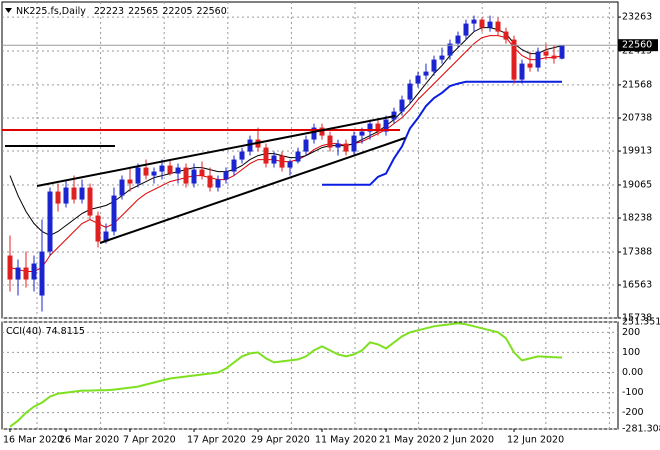 The width and height of the screenshot is (660, 450). I want to click on menu-arrow, so click(8, 10).